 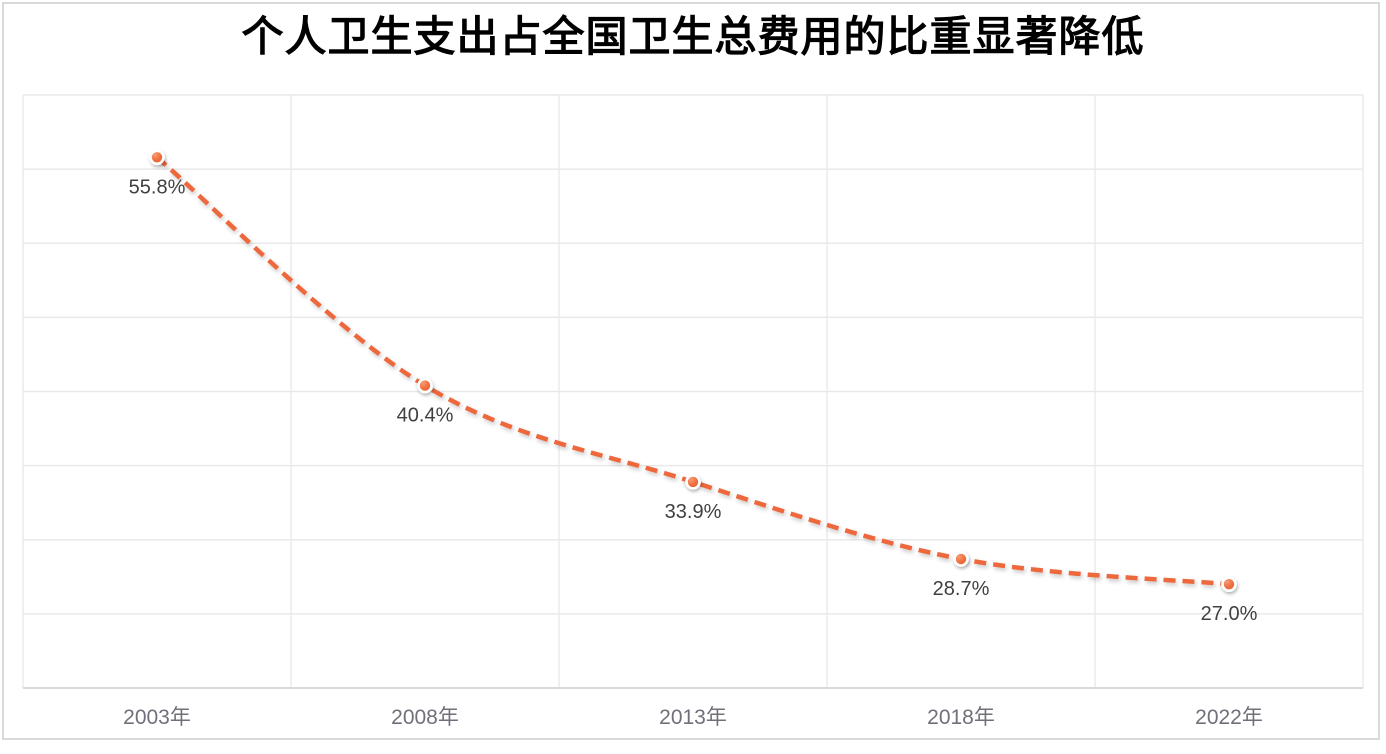 What do you see at coordinates (961, 589) in the screenshot?
I see `data-label: 28.7%` at bounding box center [961, 589].